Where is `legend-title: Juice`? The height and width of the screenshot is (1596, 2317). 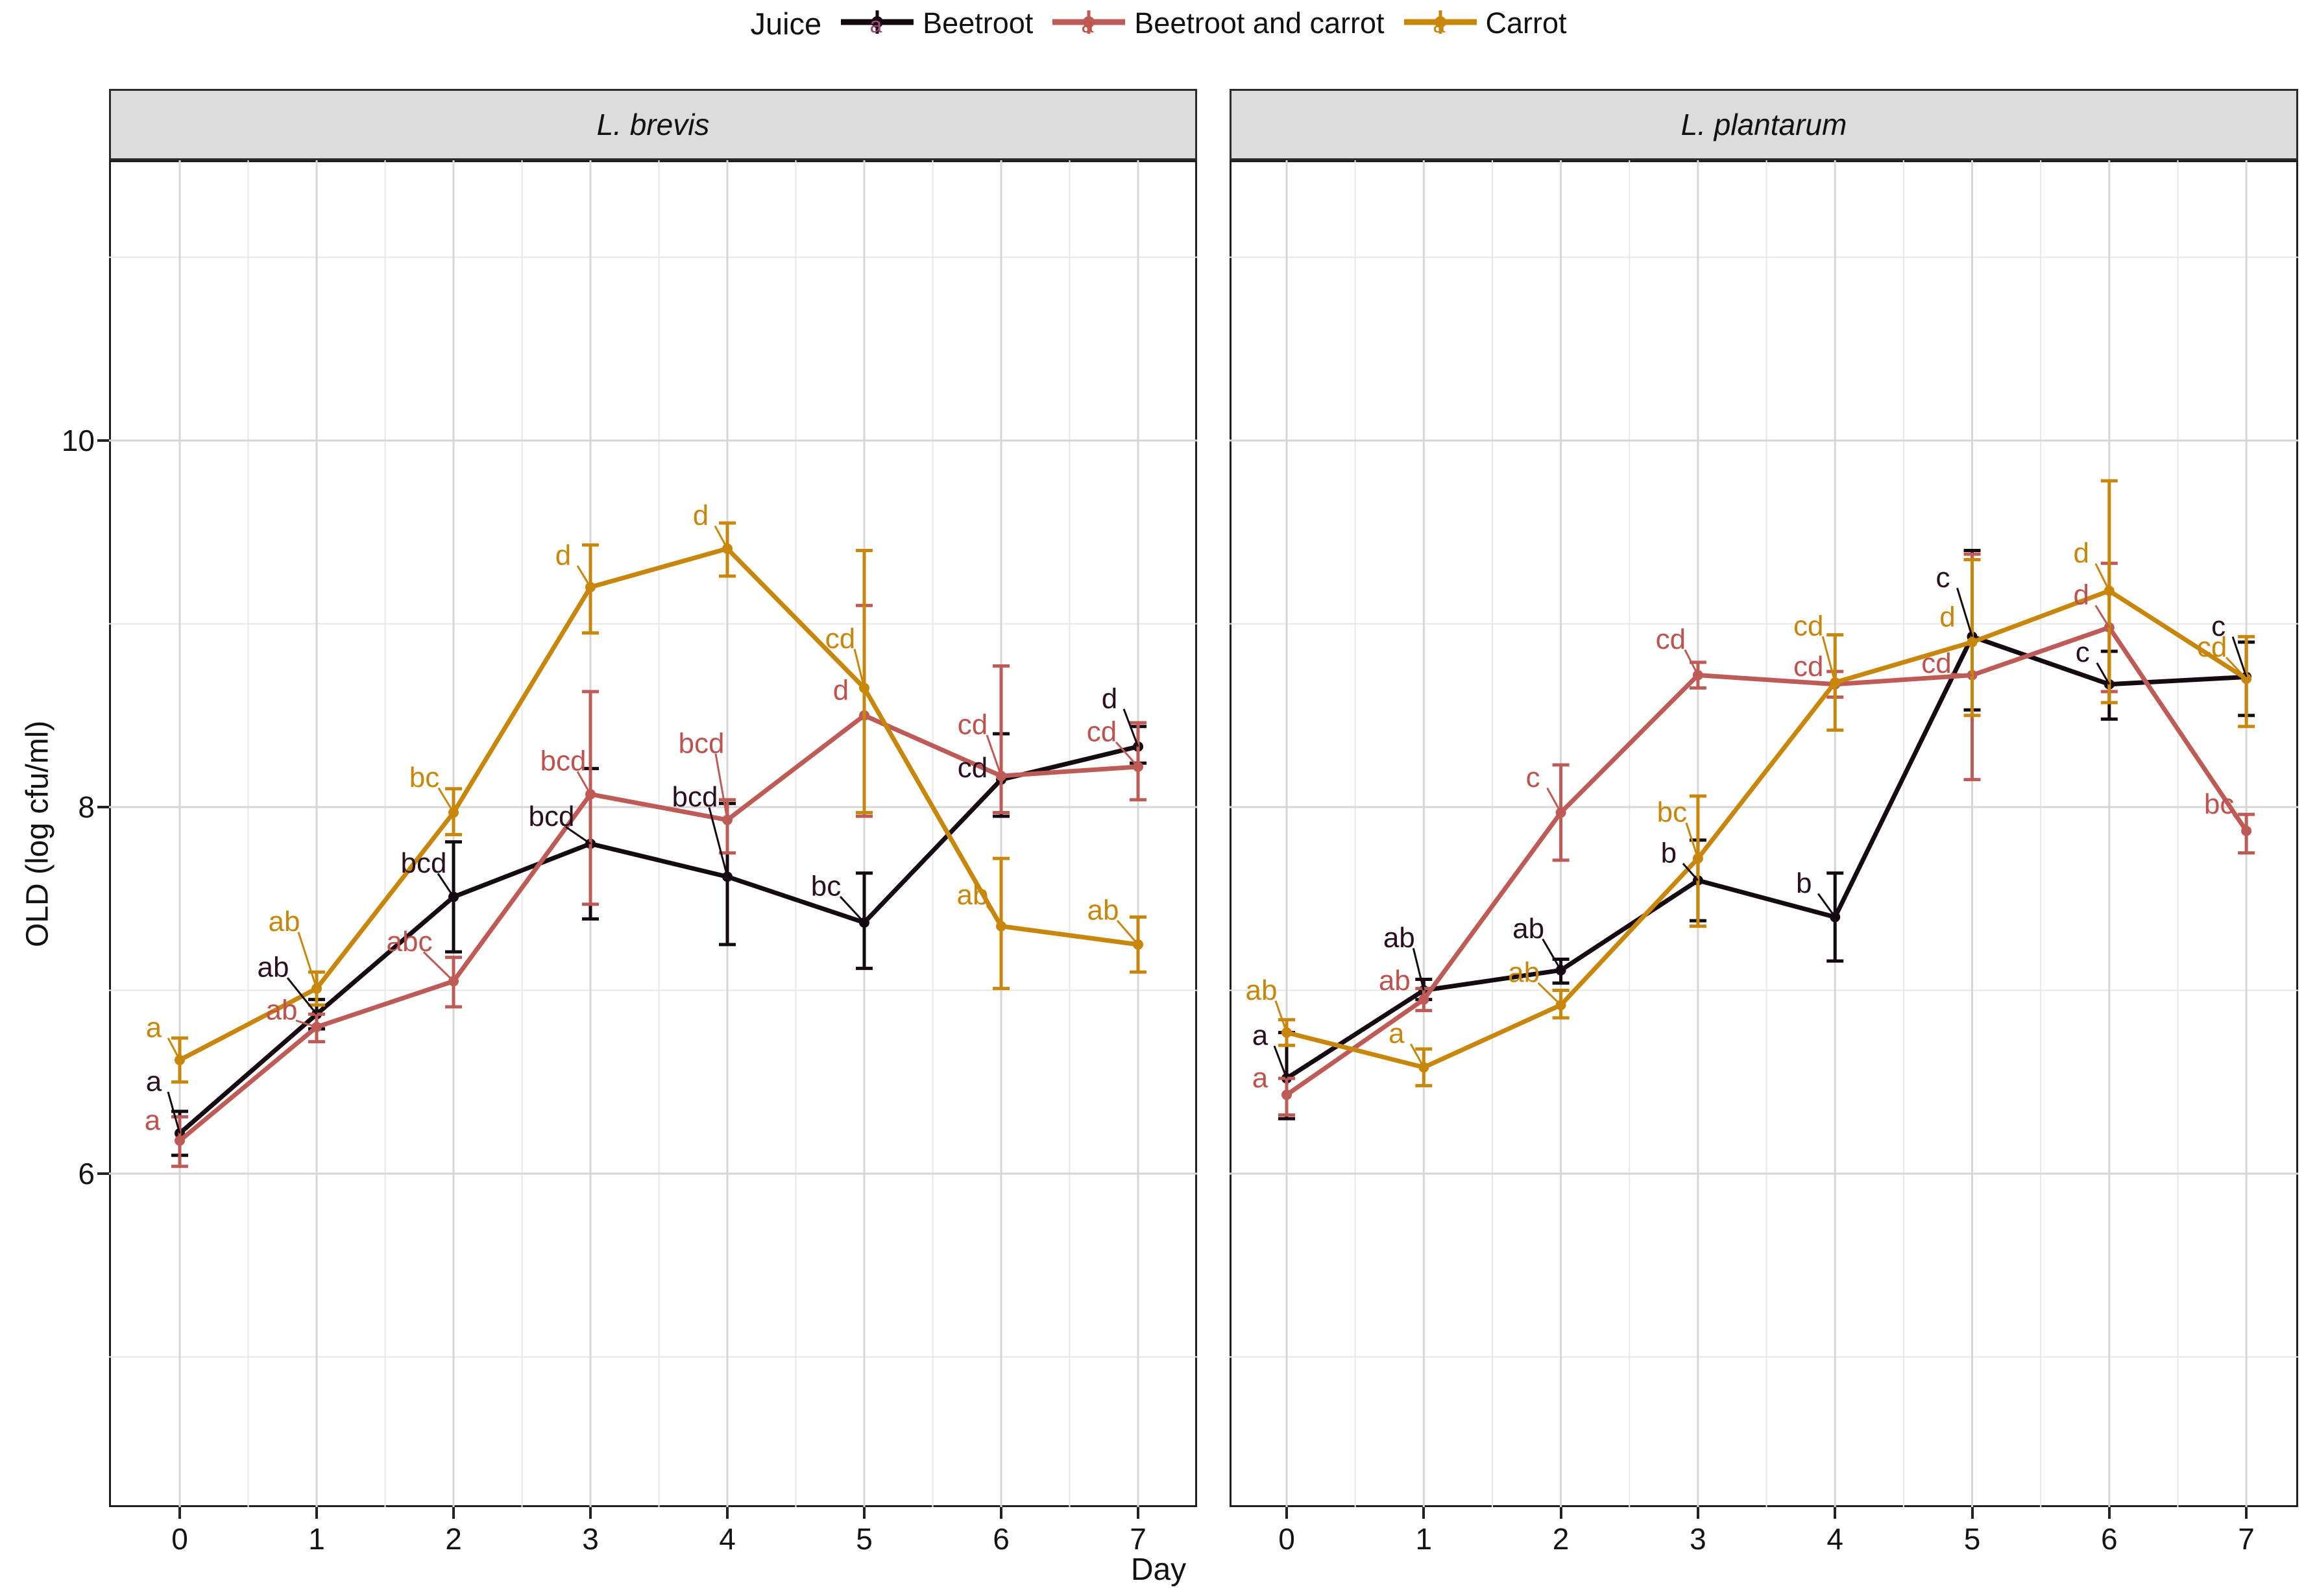 legend-title: Juice is located at coordinates (786, 23).